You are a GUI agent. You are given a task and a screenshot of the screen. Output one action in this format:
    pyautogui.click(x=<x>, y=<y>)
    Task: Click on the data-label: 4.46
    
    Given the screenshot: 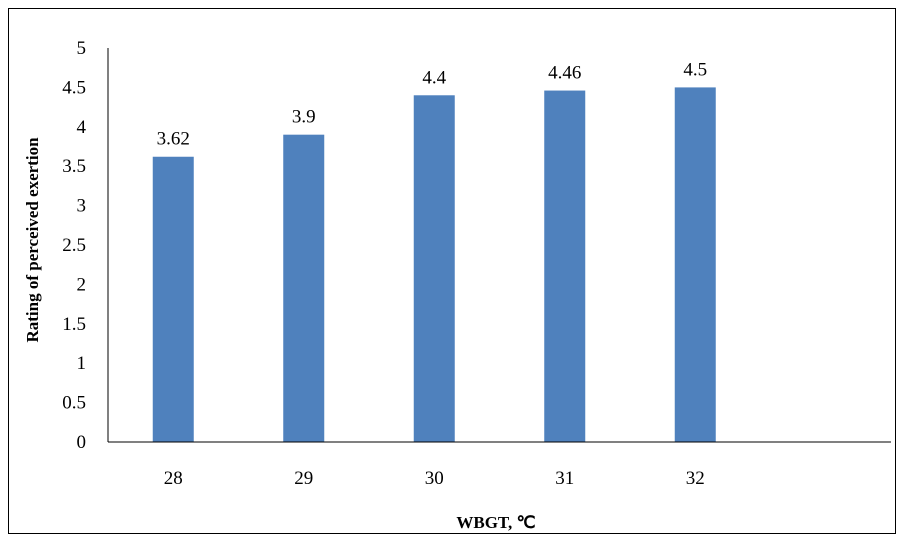 What is the action you would take?
    pyautogui.click(x=564, y=73)
    